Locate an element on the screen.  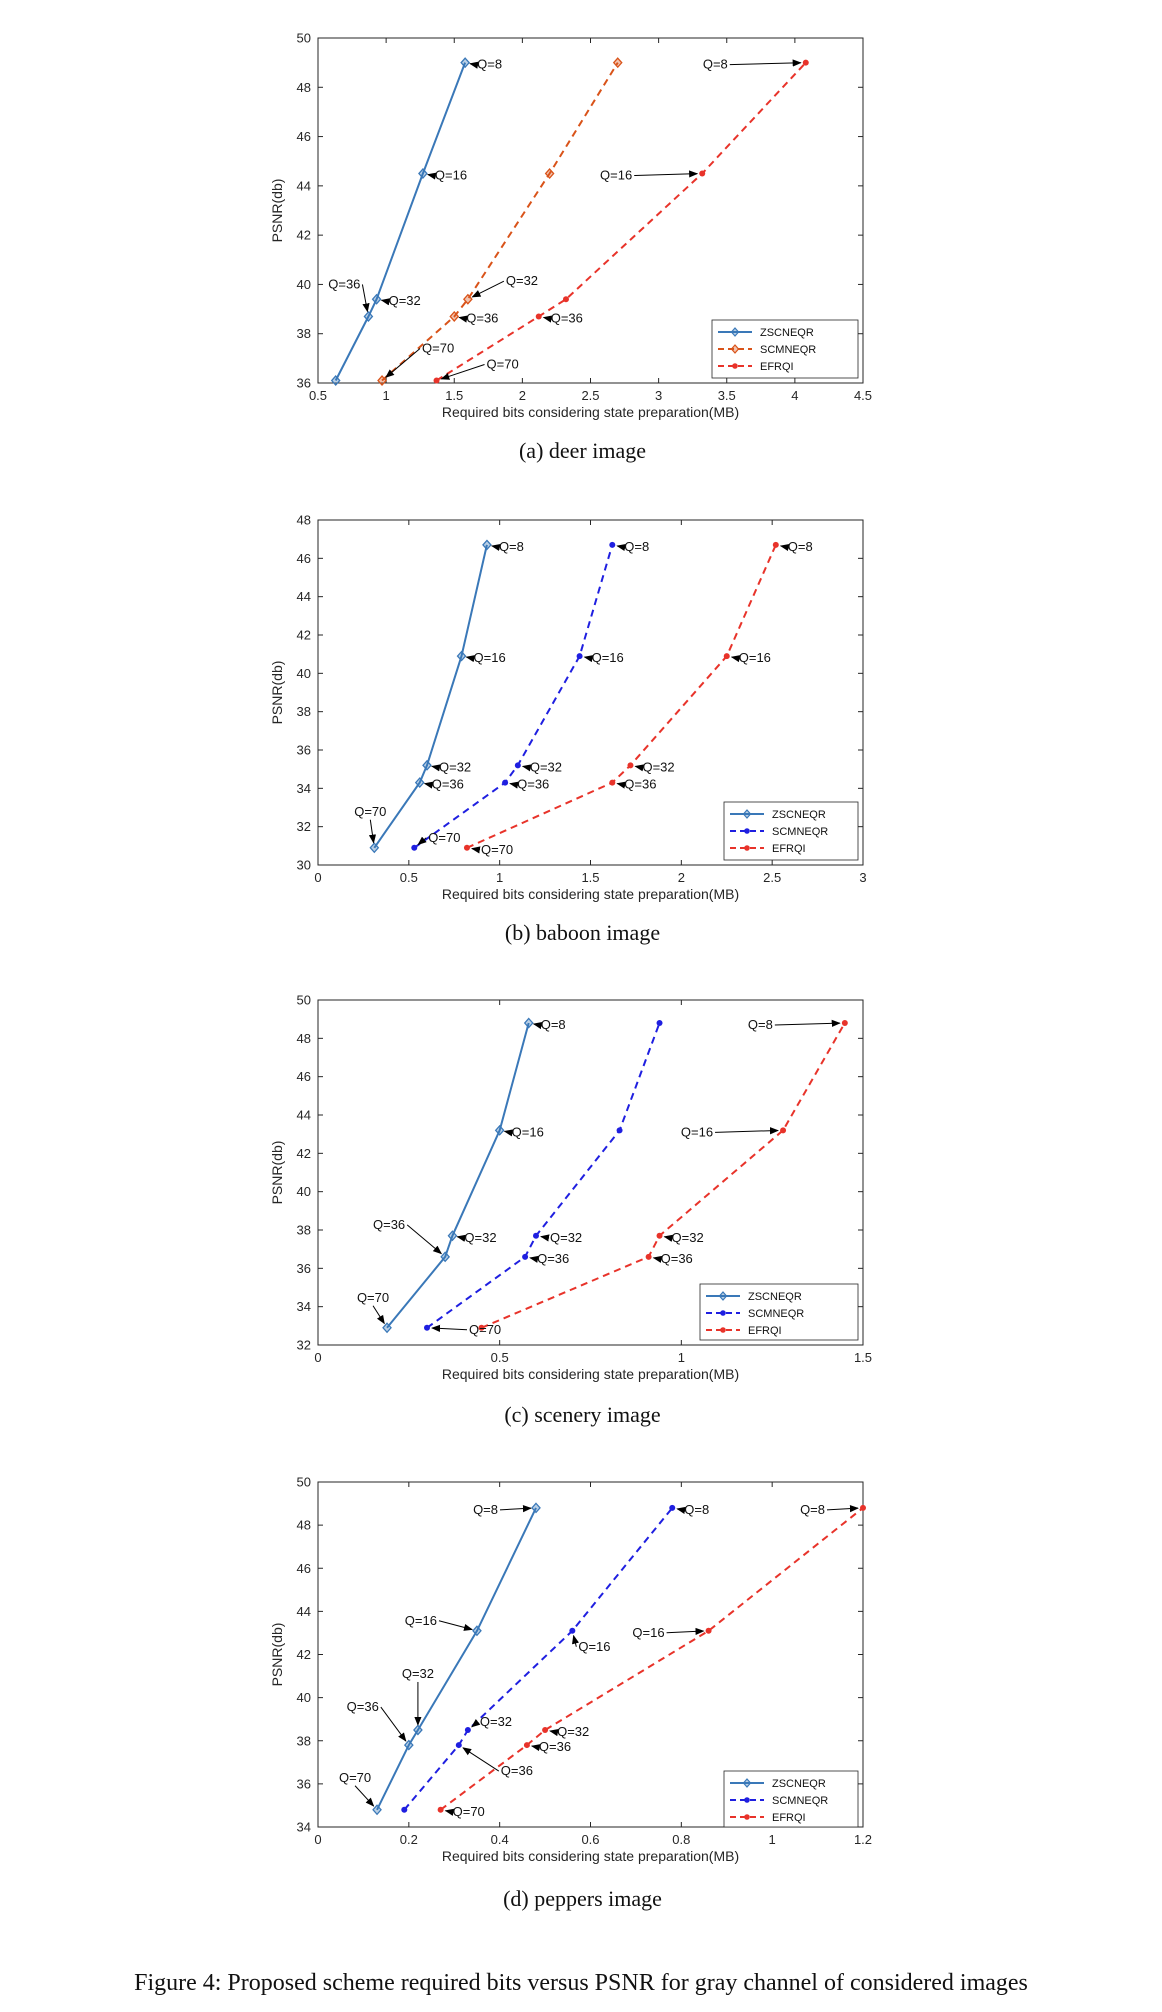
x-tick-label: 0 is located at coordinates (317, 1357).